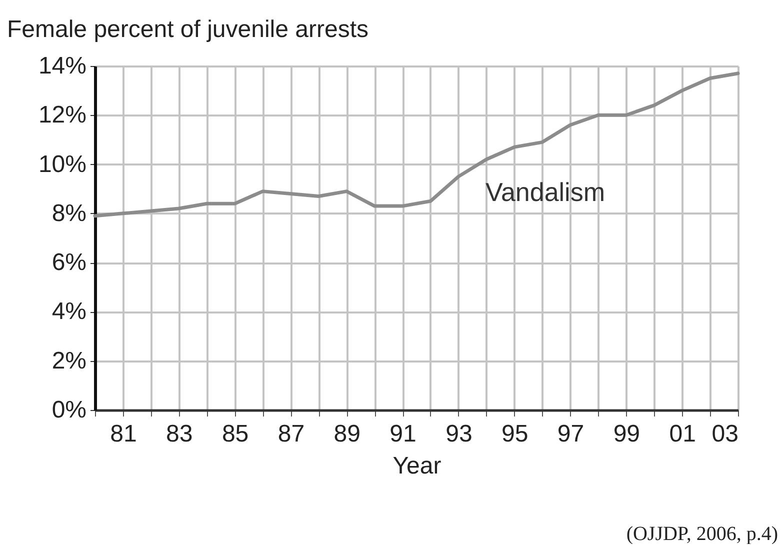 This screenshot has height=547, width=784. Describe the element at coordinates (69, 262) in the screenshot. I see `y-tick-label: 6%` at that location.